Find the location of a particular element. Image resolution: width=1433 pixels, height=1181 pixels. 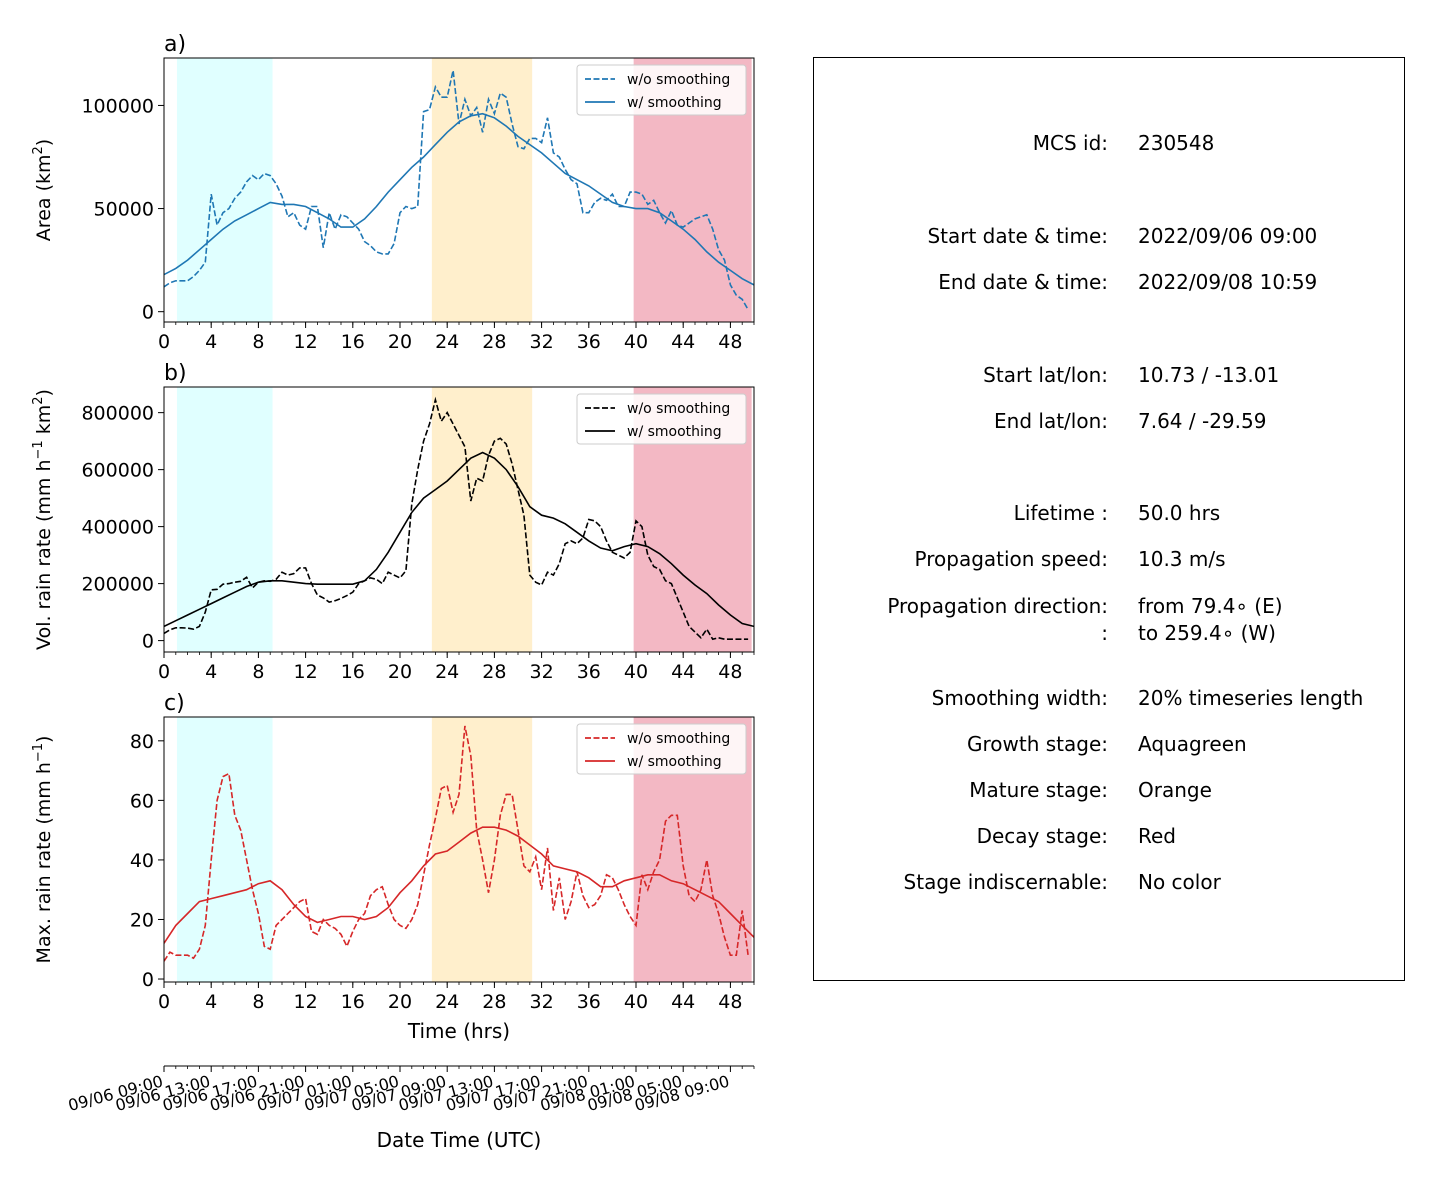

y-tick-label: 100000 is located at coordinates (117, 106).